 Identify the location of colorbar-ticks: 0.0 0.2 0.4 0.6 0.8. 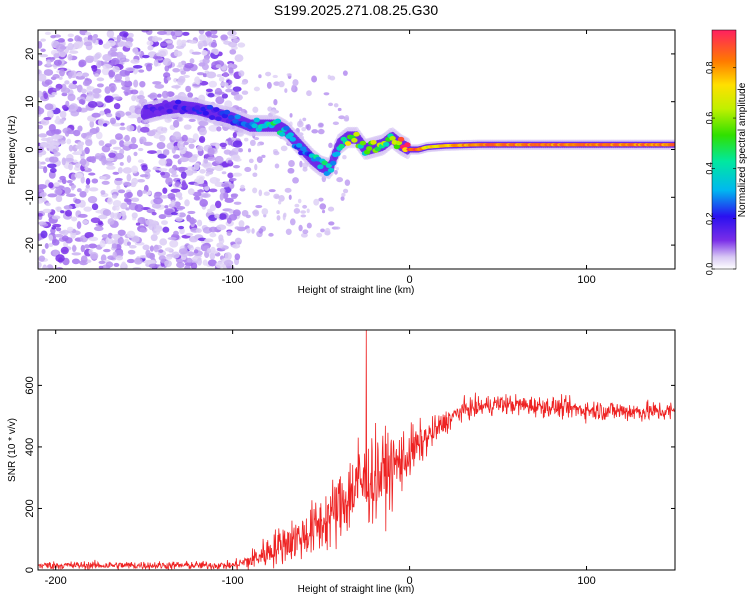
(720, 168).